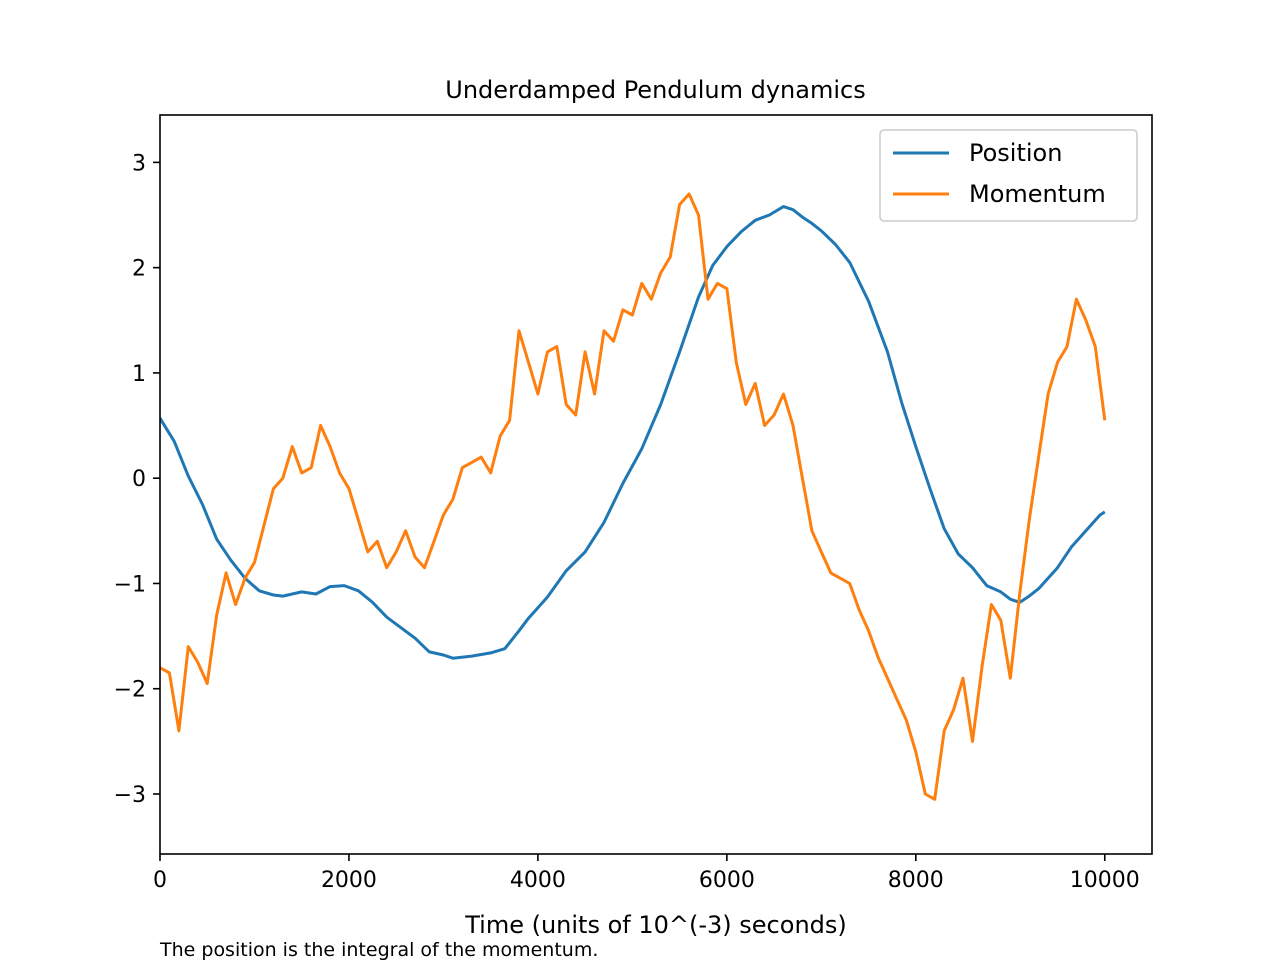 Image resolution: width=1280 pixels, height=961 pixels. Describe the element at coordinates (130, 795) in the screenshot. I see `y-tick-label: −3` at that location.